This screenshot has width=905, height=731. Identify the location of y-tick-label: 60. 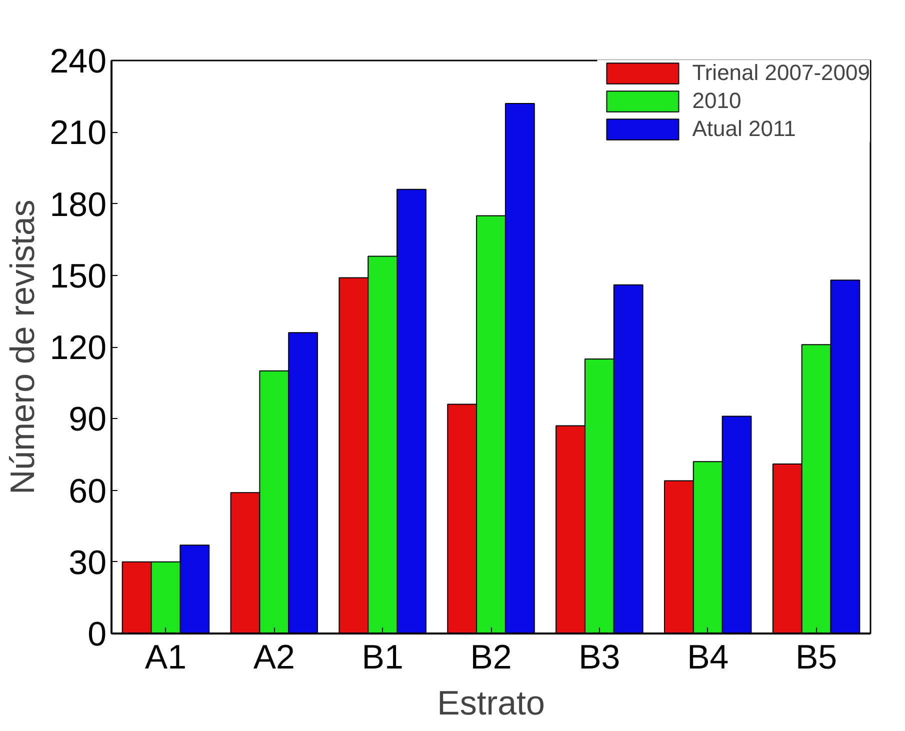
(87, 491).